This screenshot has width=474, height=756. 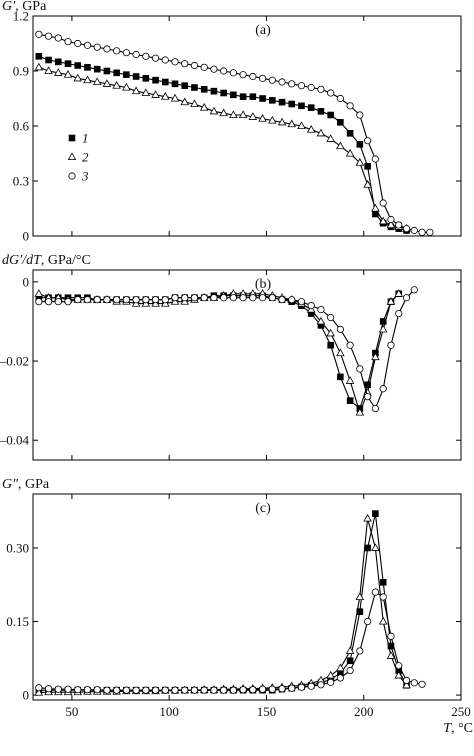 I want to click on panel-label: (b), so click(x=263, y=284).